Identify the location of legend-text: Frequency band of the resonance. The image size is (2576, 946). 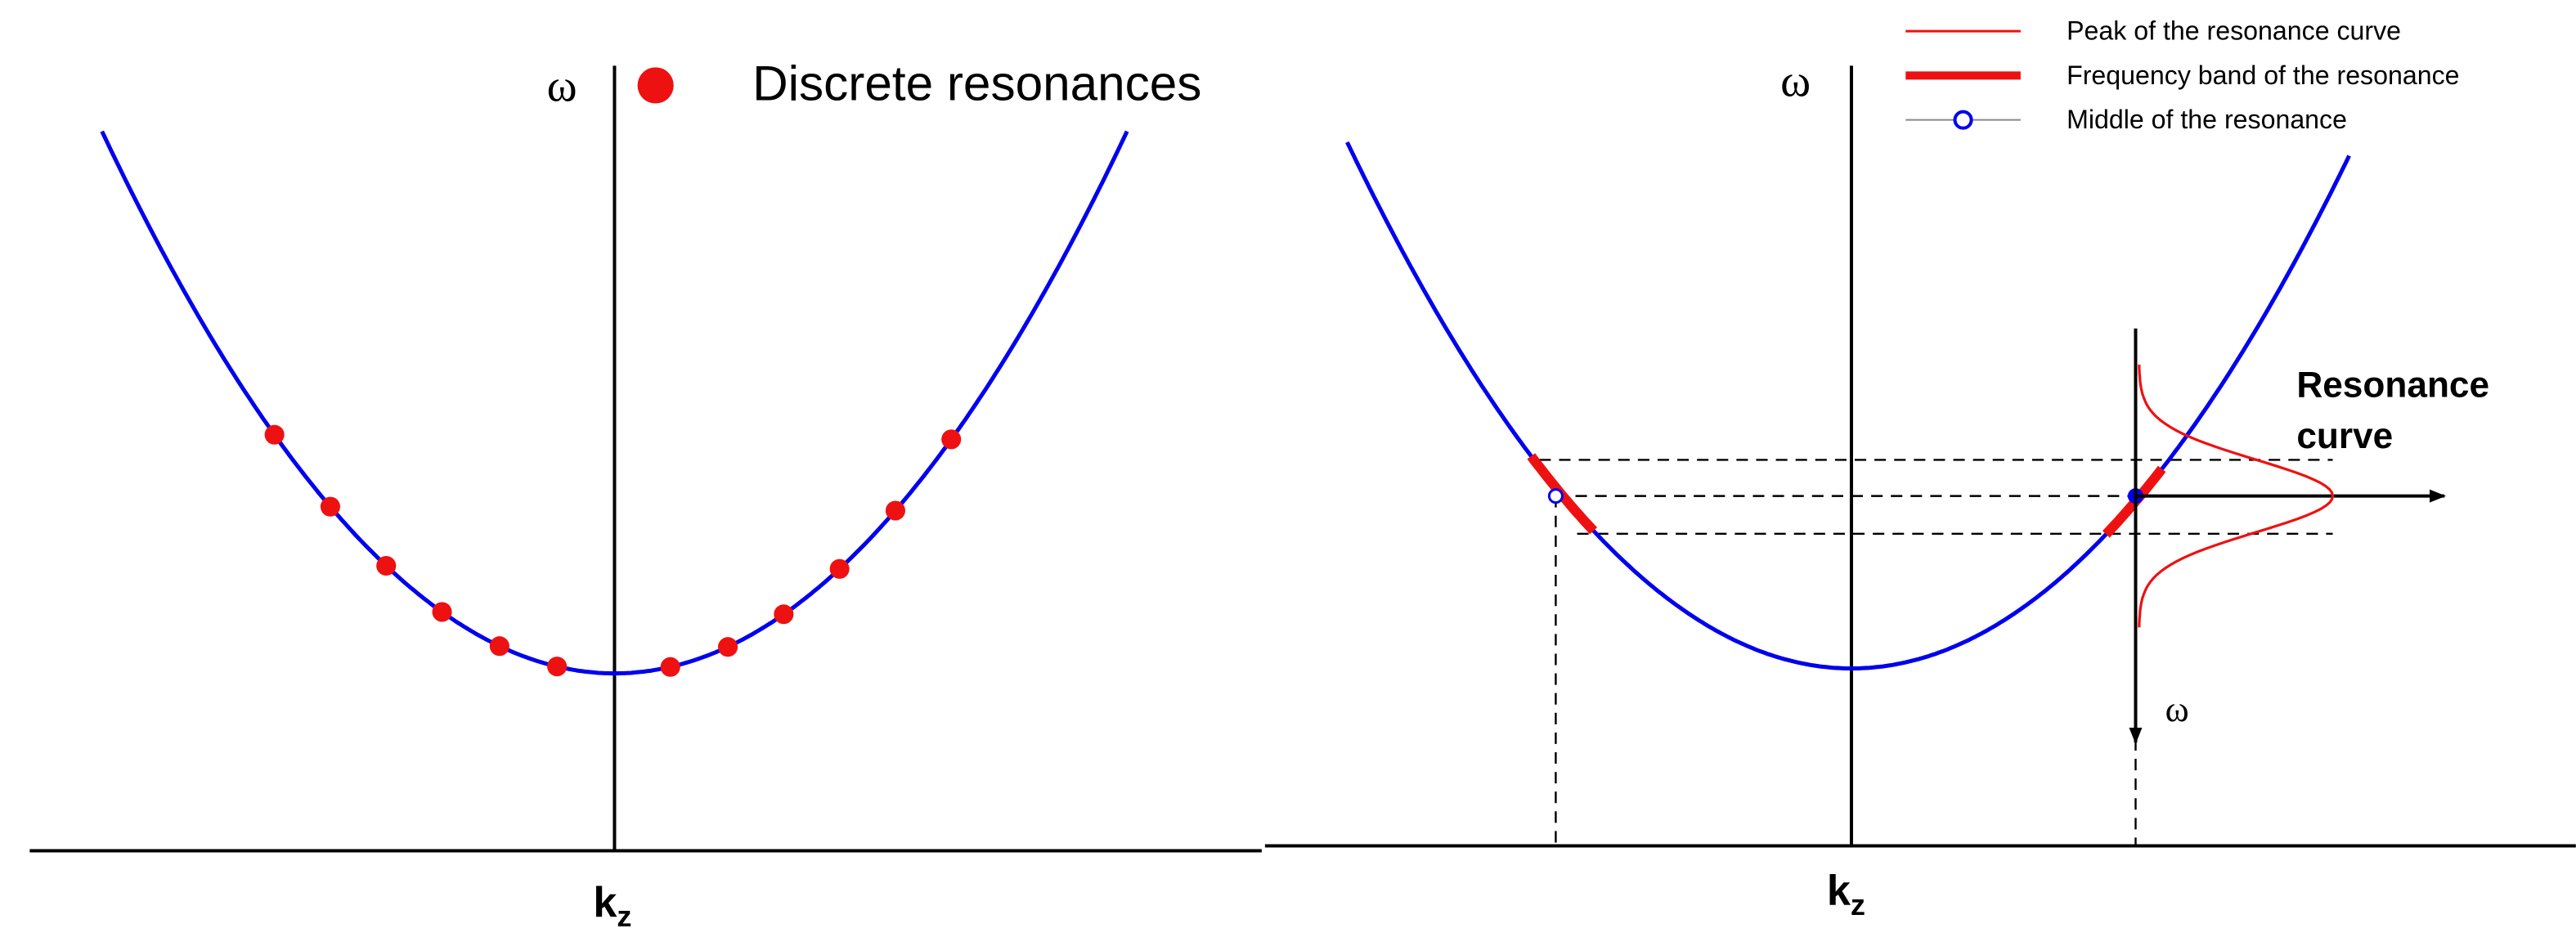
(2263, 75).